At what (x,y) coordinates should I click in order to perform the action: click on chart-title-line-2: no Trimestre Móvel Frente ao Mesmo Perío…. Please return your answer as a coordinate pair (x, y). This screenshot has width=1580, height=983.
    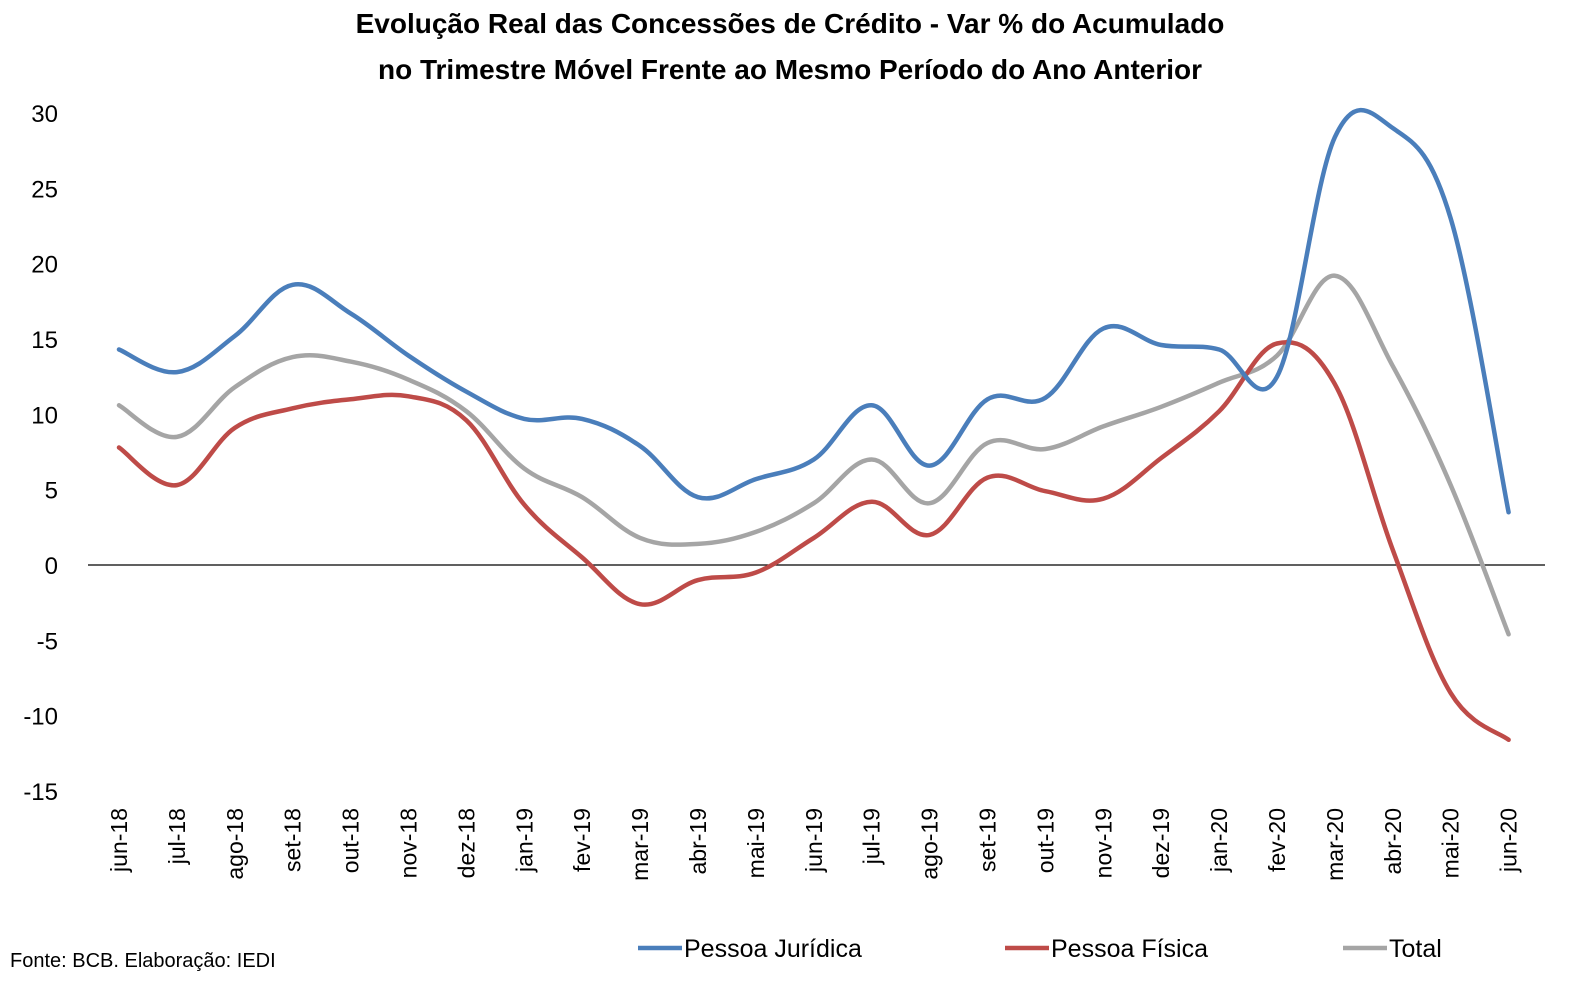
    Looking at the image, I should click on (790, 69).